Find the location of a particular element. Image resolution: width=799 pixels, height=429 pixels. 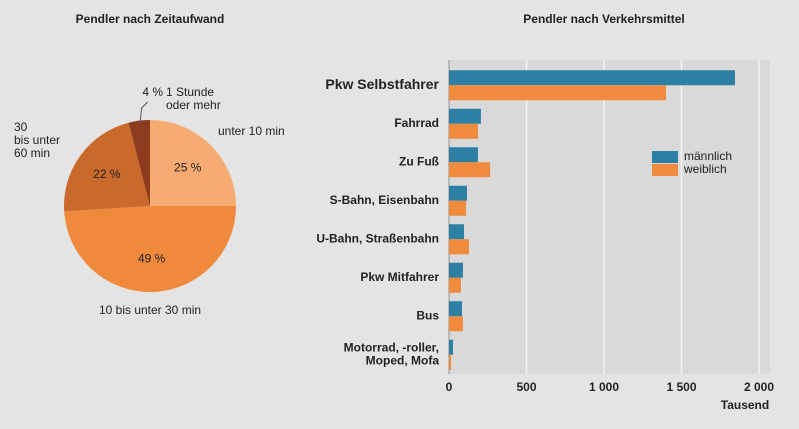

x-tick-label: 0 is located at coordinates (449, 387).